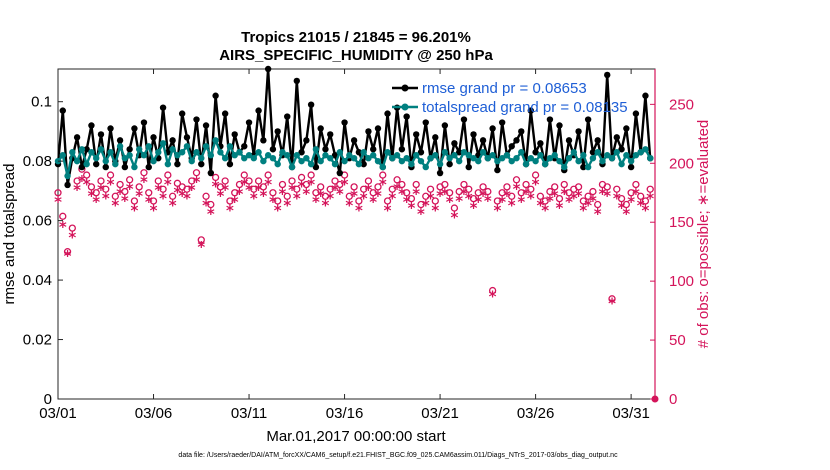 The width and height of the screenshot is (830, 470). What do you see at coordinates (681, 281) in the screenshot?
I see `y-tick-label-right: 100` at bounding box center [681, 281].